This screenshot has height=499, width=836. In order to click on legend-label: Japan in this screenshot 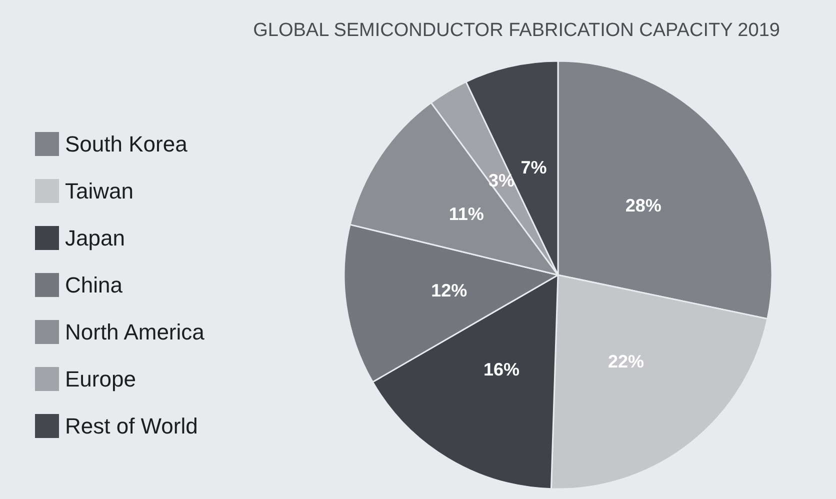, I will do `click(95, 238)`.